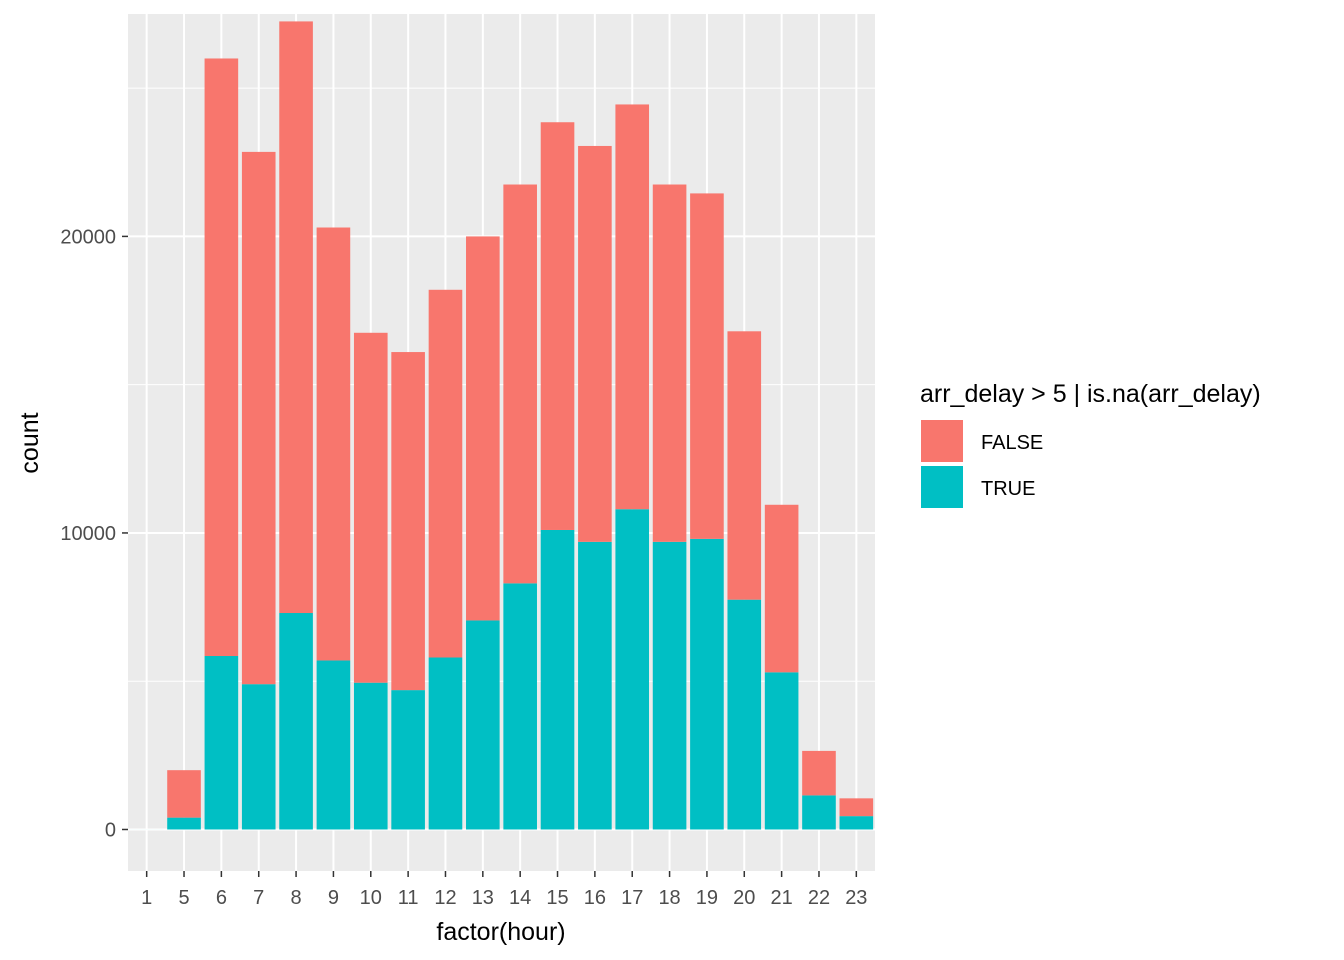  I want to click on x-tick-label: 6, so click(221, 898).